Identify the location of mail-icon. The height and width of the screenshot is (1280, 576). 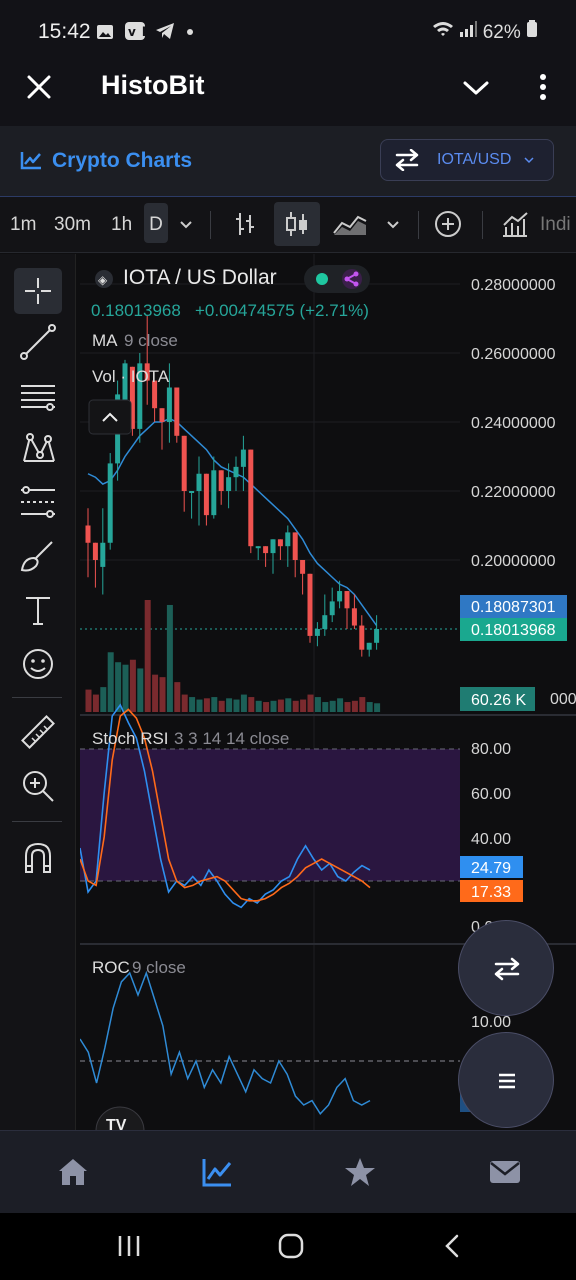
(505, 1172).